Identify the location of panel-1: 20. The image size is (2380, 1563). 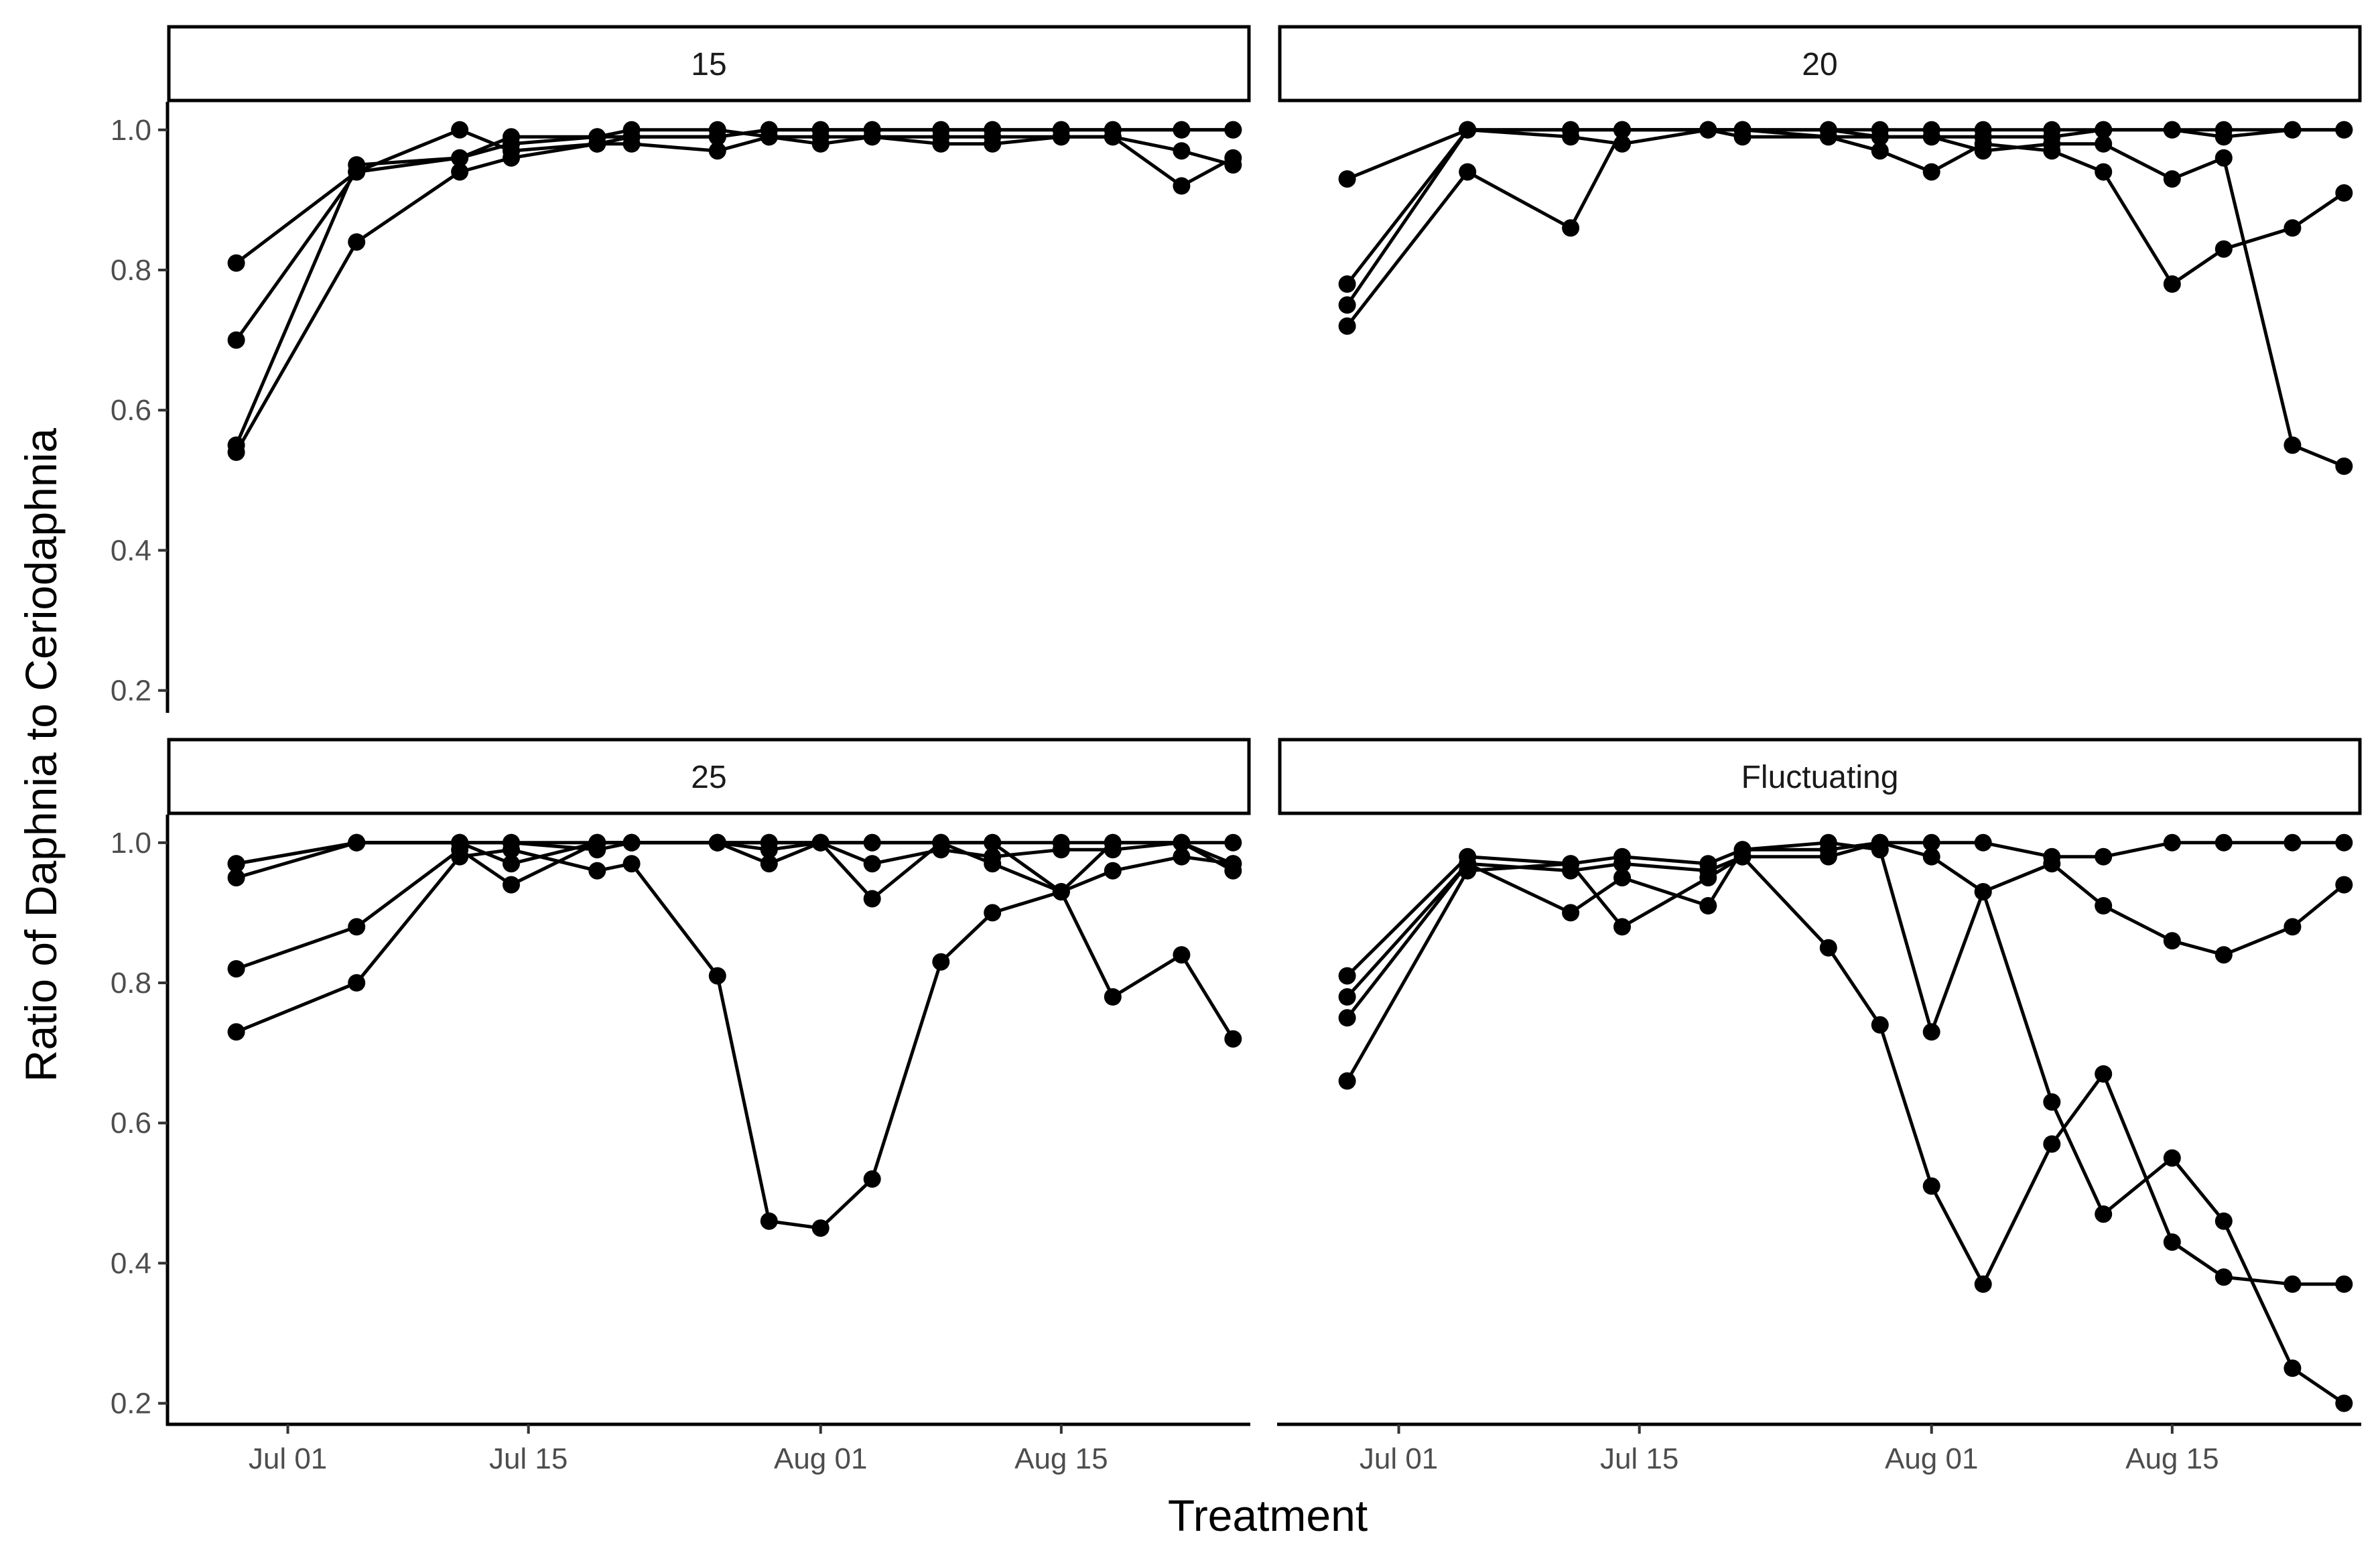
(1820, 250).